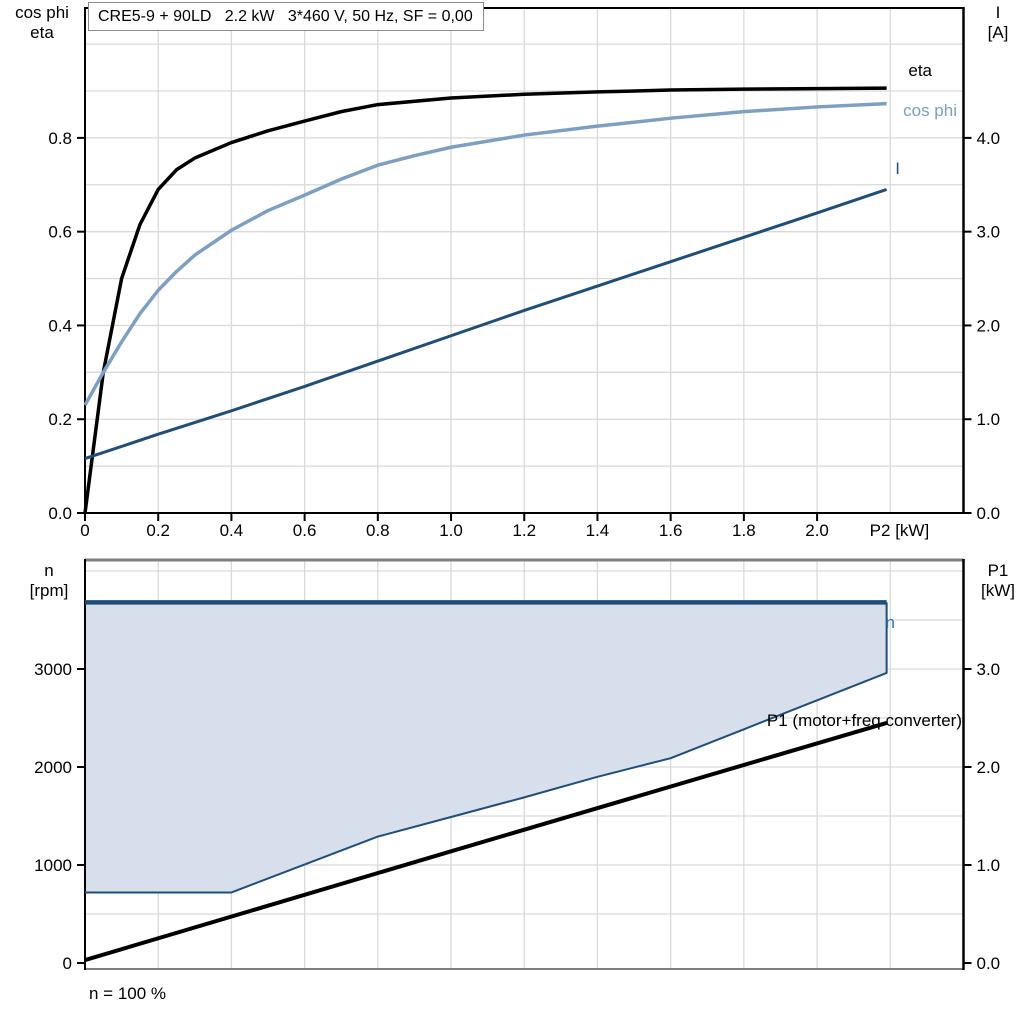  Describe the element at coordinates (60, 513) in the screenshot. I see `left-axis-tick-label: 0.0` at that location.